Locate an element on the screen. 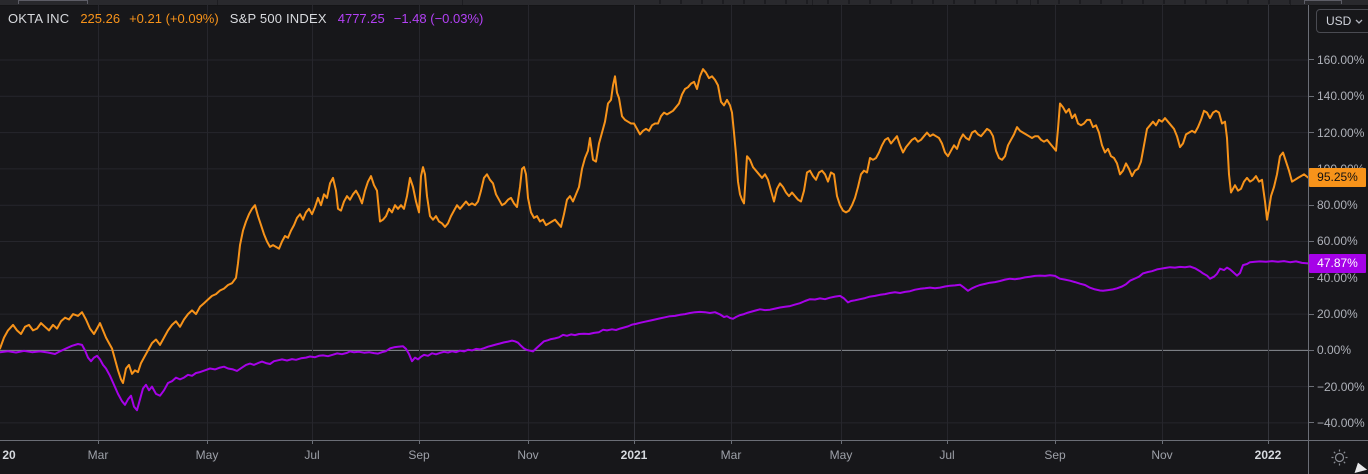  time-axis-label: 20 is located at coordinates (9, 455).